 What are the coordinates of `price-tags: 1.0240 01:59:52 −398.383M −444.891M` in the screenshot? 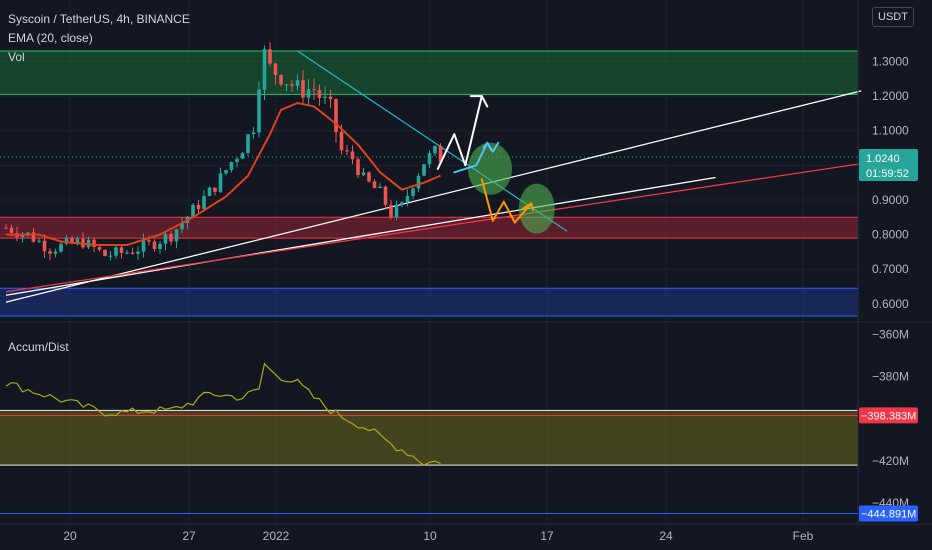 It's located at (888, 335).